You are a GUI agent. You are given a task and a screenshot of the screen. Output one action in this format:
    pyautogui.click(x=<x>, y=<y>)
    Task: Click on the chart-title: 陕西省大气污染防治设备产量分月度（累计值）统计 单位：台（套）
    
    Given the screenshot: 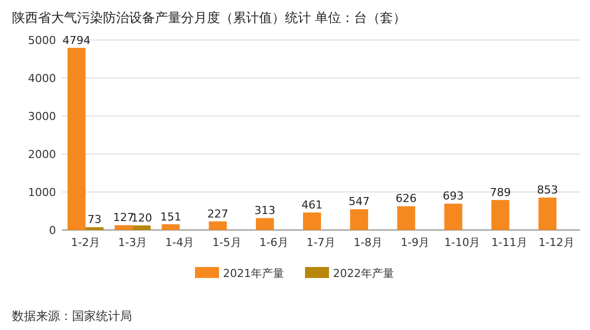 What is the action you would take?
    pyautogui.click(x=209, y=18)
    